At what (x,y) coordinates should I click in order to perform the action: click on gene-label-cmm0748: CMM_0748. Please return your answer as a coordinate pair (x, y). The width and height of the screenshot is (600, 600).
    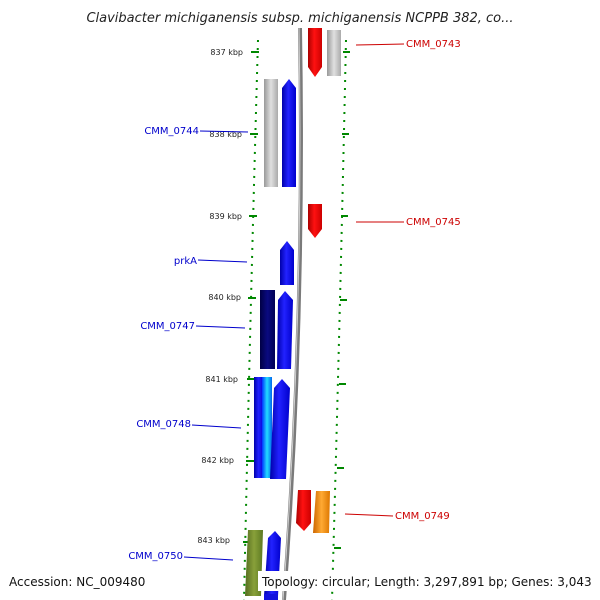
    Looking at the image, I should click on (163, 424).